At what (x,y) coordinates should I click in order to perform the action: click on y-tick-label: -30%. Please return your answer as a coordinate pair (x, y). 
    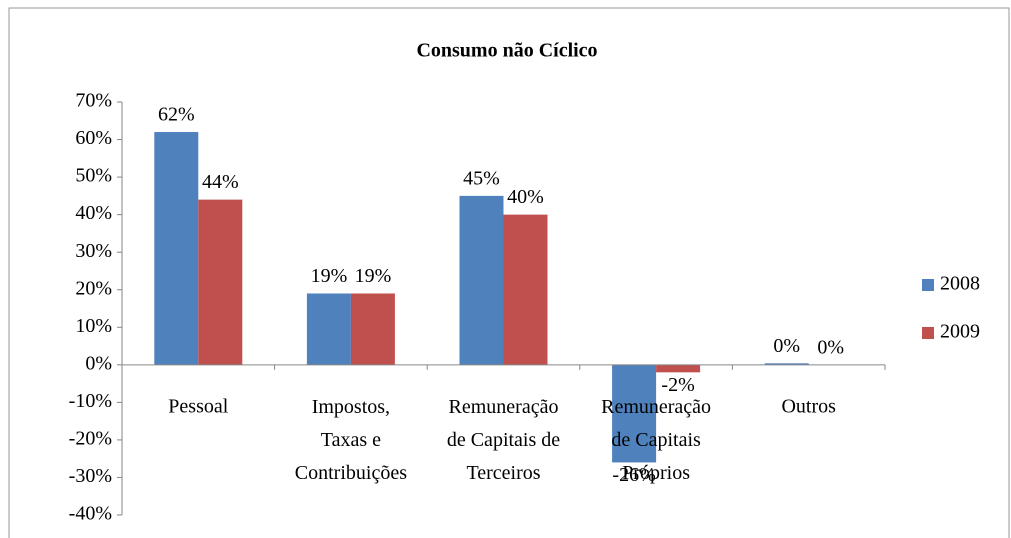
    Looking at the image, I should click on (90, 476).